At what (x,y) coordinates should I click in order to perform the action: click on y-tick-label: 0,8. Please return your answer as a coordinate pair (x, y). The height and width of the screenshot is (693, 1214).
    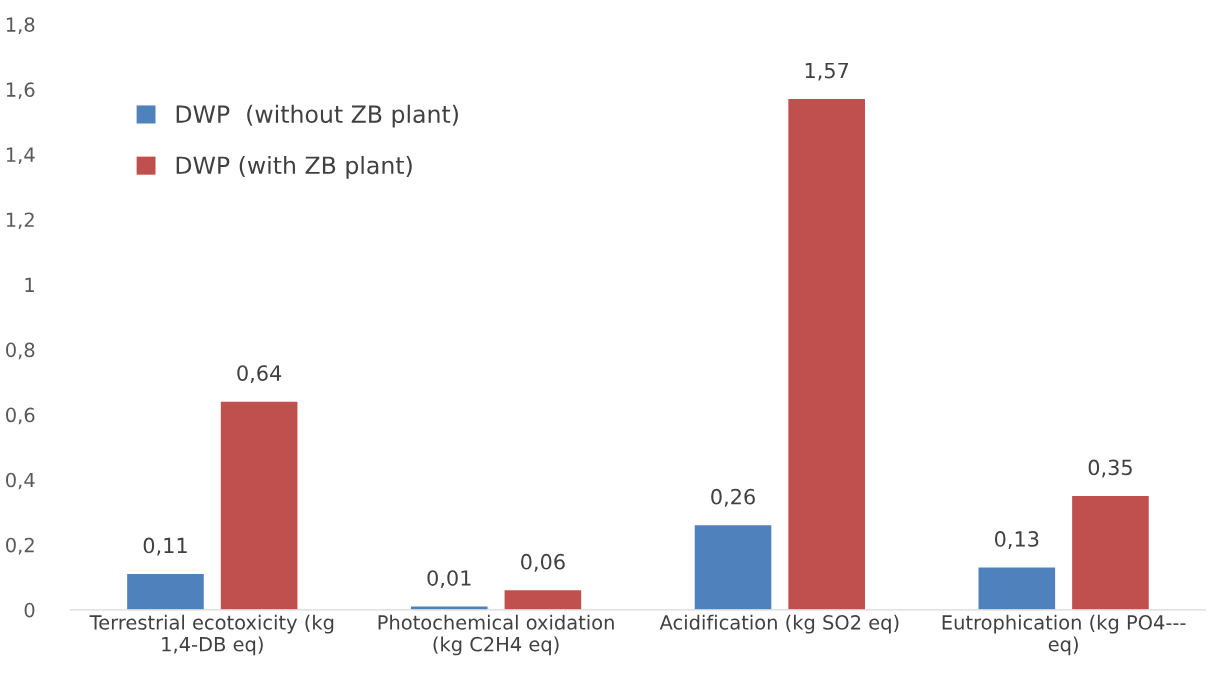
    Looking at the image, I should click on (20, 351).